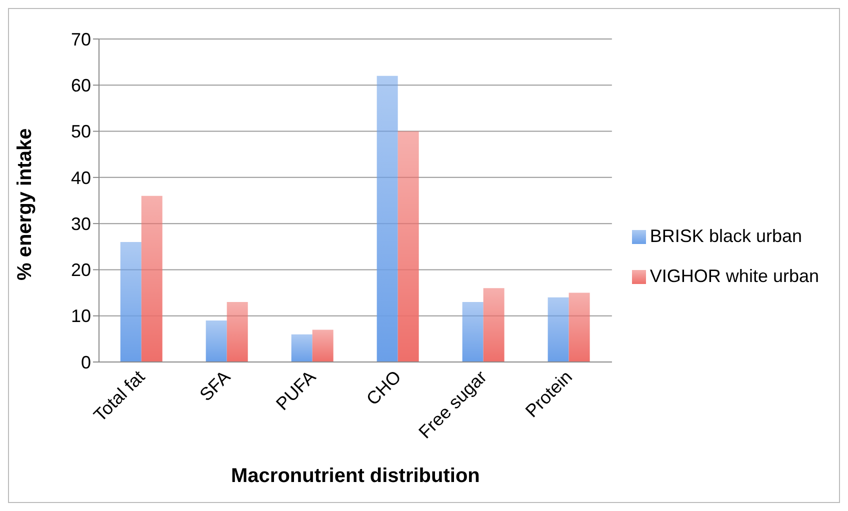  Describe the element at coordinates (215, 385) in the screenshot. I see `x-tick-label: SFA` at that location.